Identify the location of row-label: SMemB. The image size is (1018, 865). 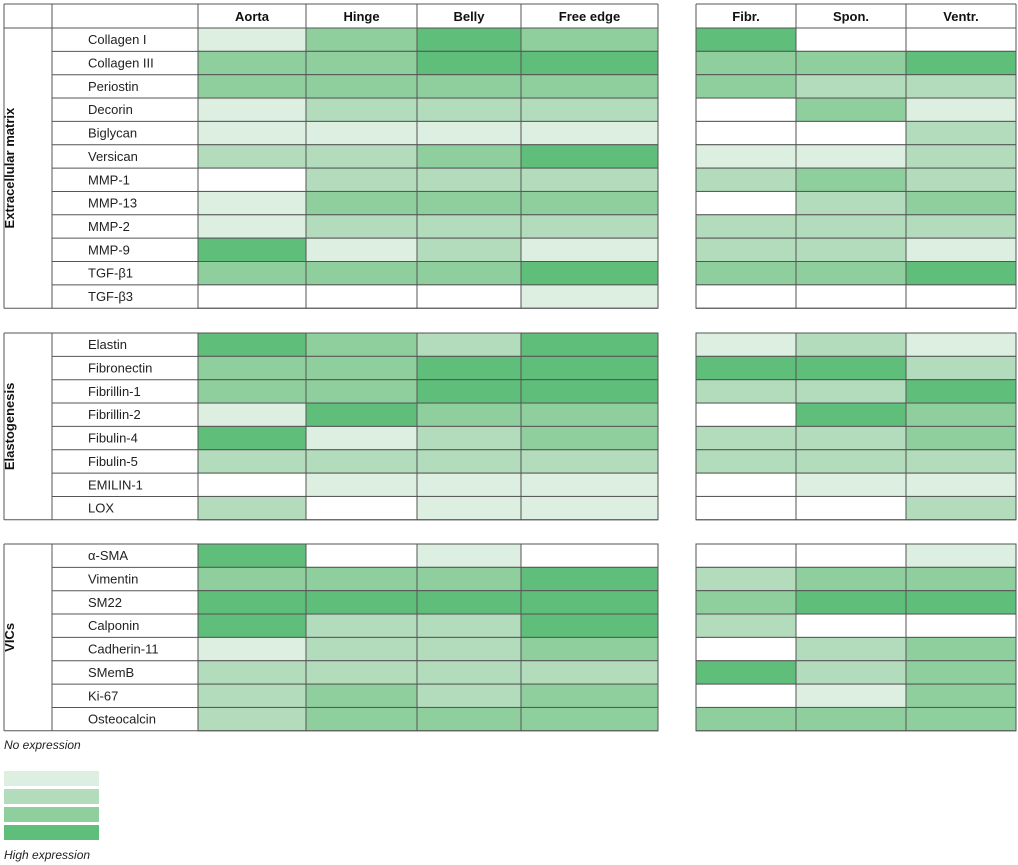
(111, 672).